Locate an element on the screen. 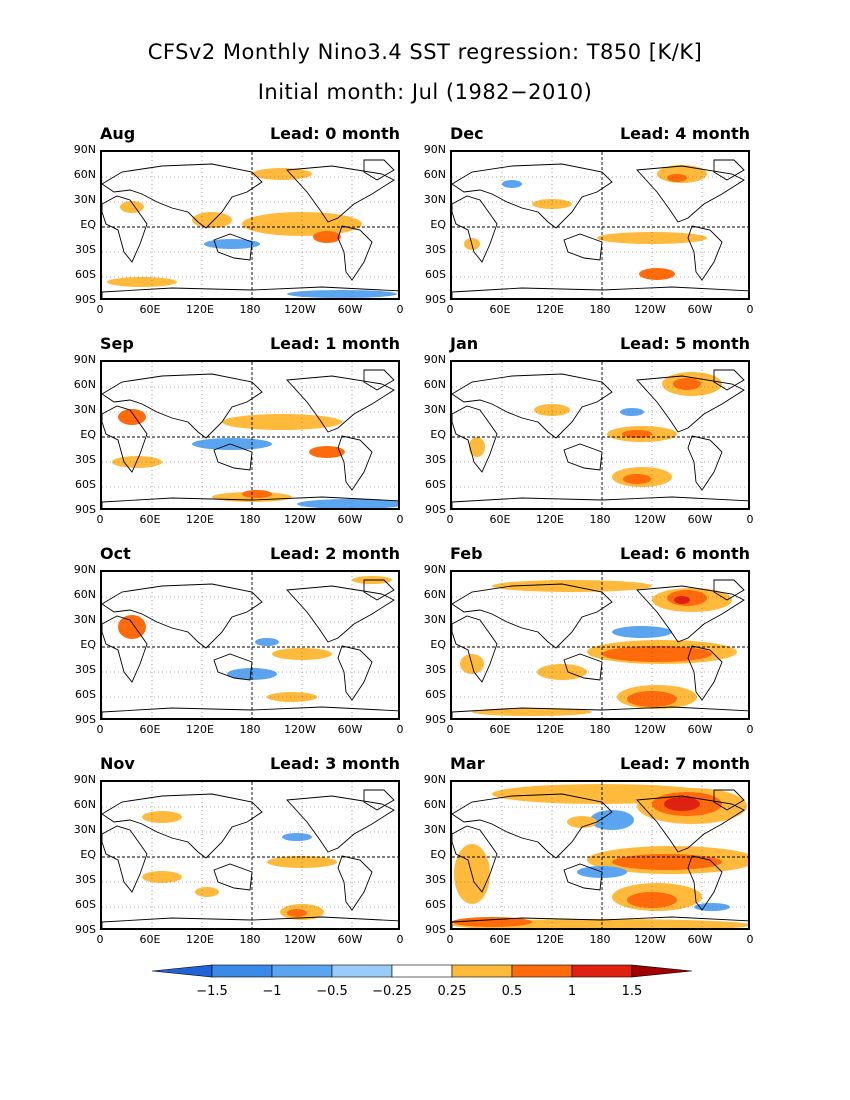 The width and height of the screenshot is (850, 1100). panel-lead-label: Lead: 7 month is located at coordinates (684, 763).